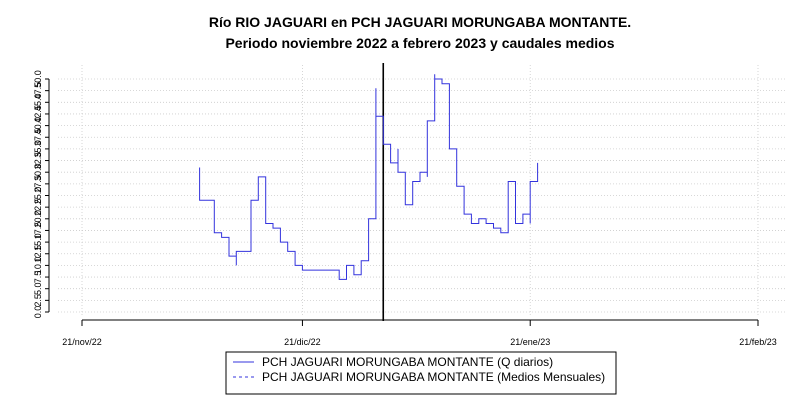 This screenshot has height=400, width=800. What do you see at coordinates (82, 342) in the screenshot?
I see `x-tick-label: 21/nov/22` at bounding box center [82, 342].